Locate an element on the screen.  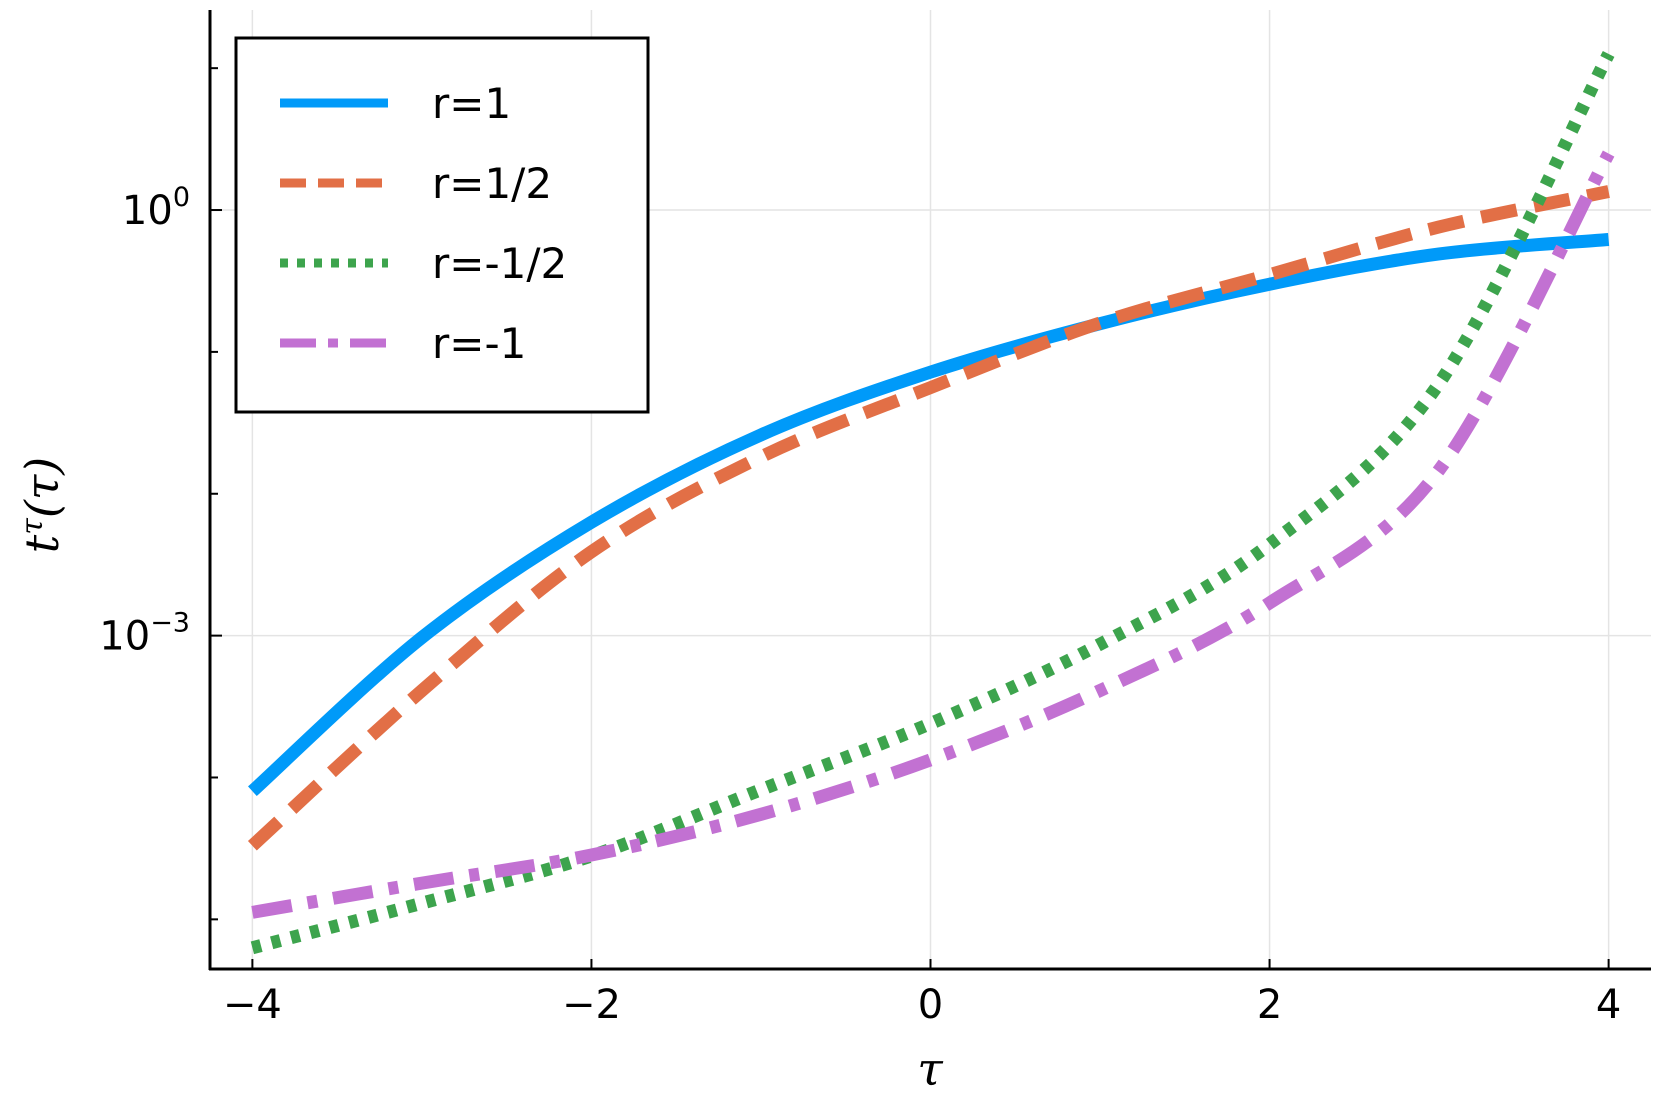
y-axis-title-base: t is located at coordinates (42, 543).